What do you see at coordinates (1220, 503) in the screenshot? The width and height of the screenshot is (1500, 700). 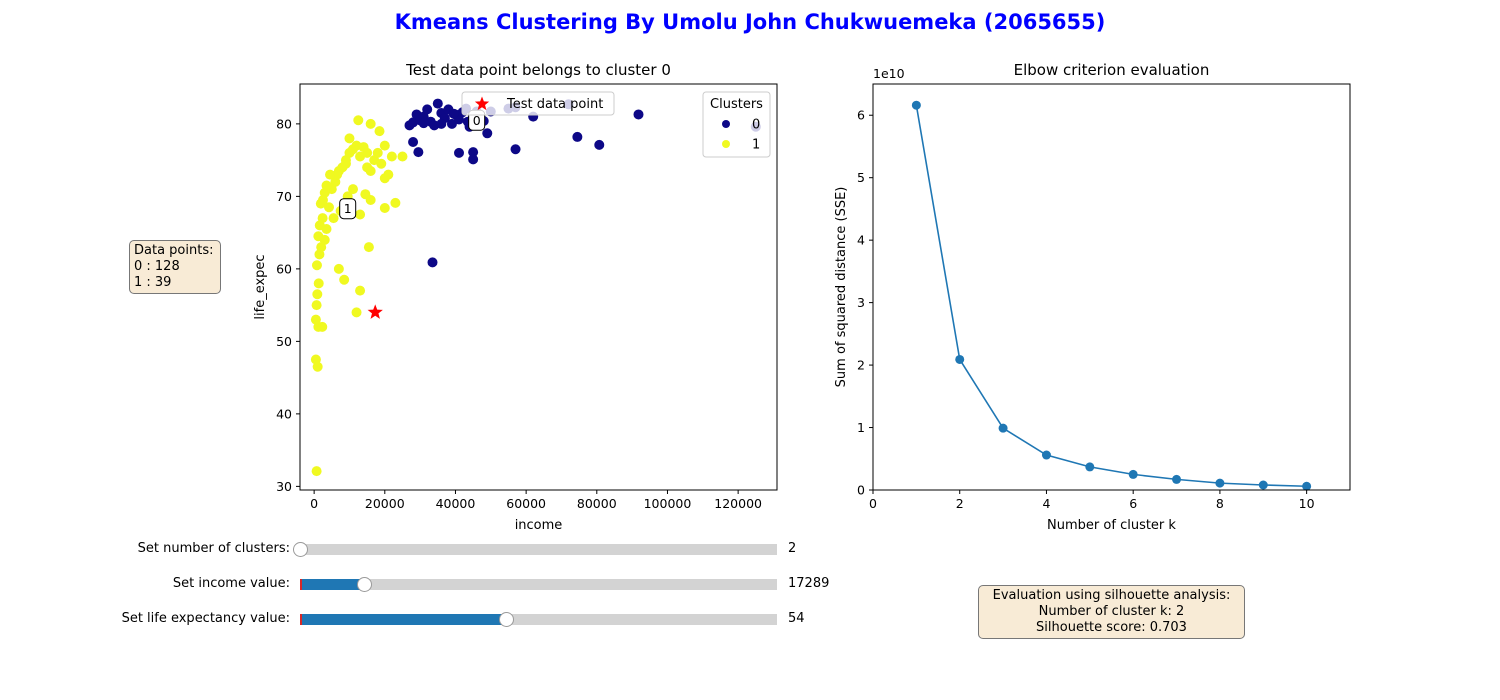 I see `elbow-xtick-label: 8` at bounding box center [1220, 503].